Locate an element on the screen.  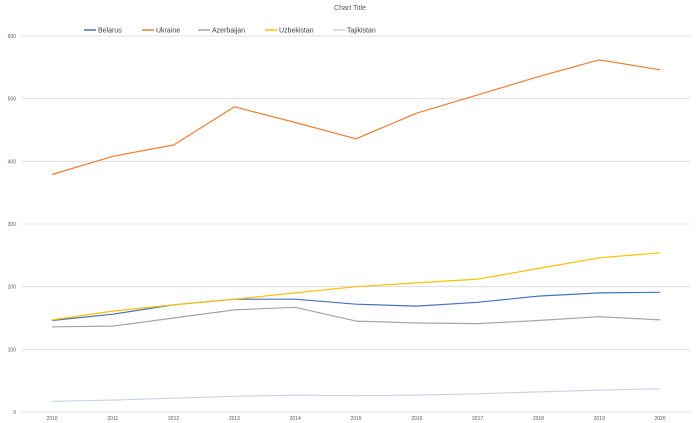
legend-label: Belarus is located at coordinates (110, 31).